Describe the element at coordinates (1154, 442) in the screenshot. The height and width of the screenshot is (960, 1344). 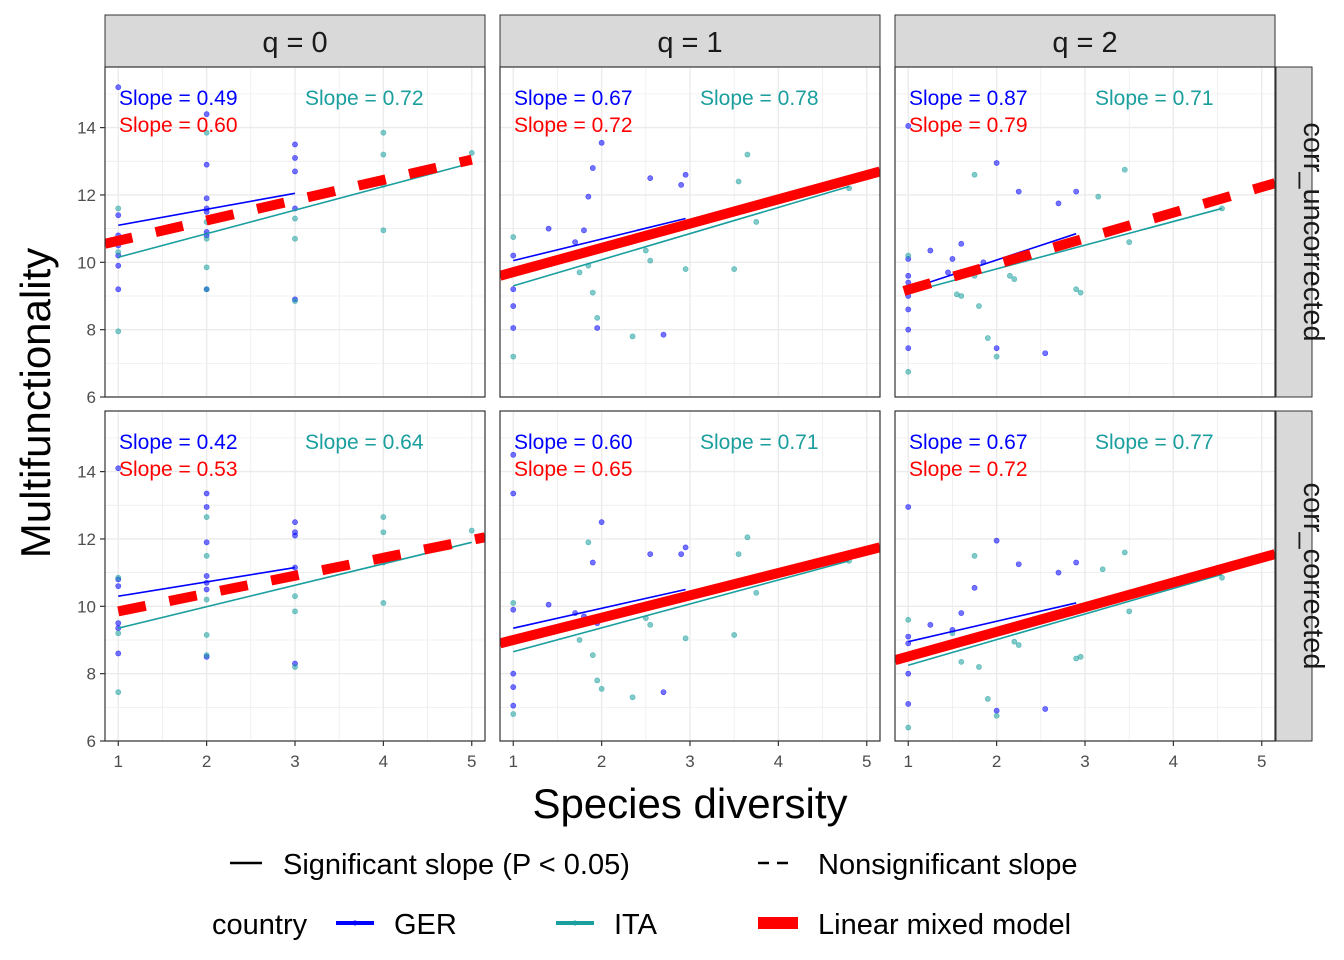
I see `slope-label-ita: Slope = 0.77` at that location.